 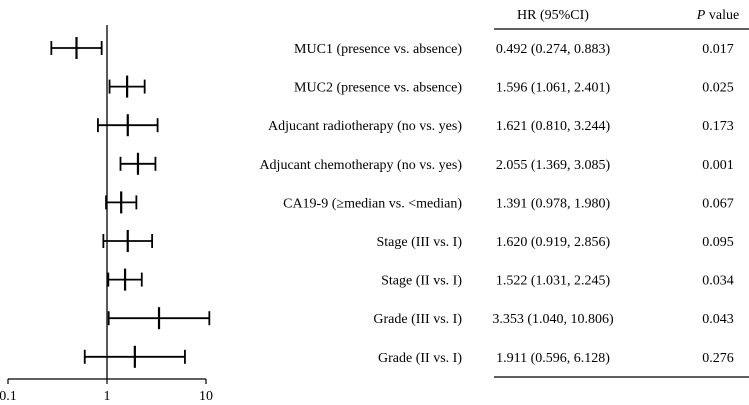 I want to click on row-label: Grade (III vs. I), so click(x=417, y=319).